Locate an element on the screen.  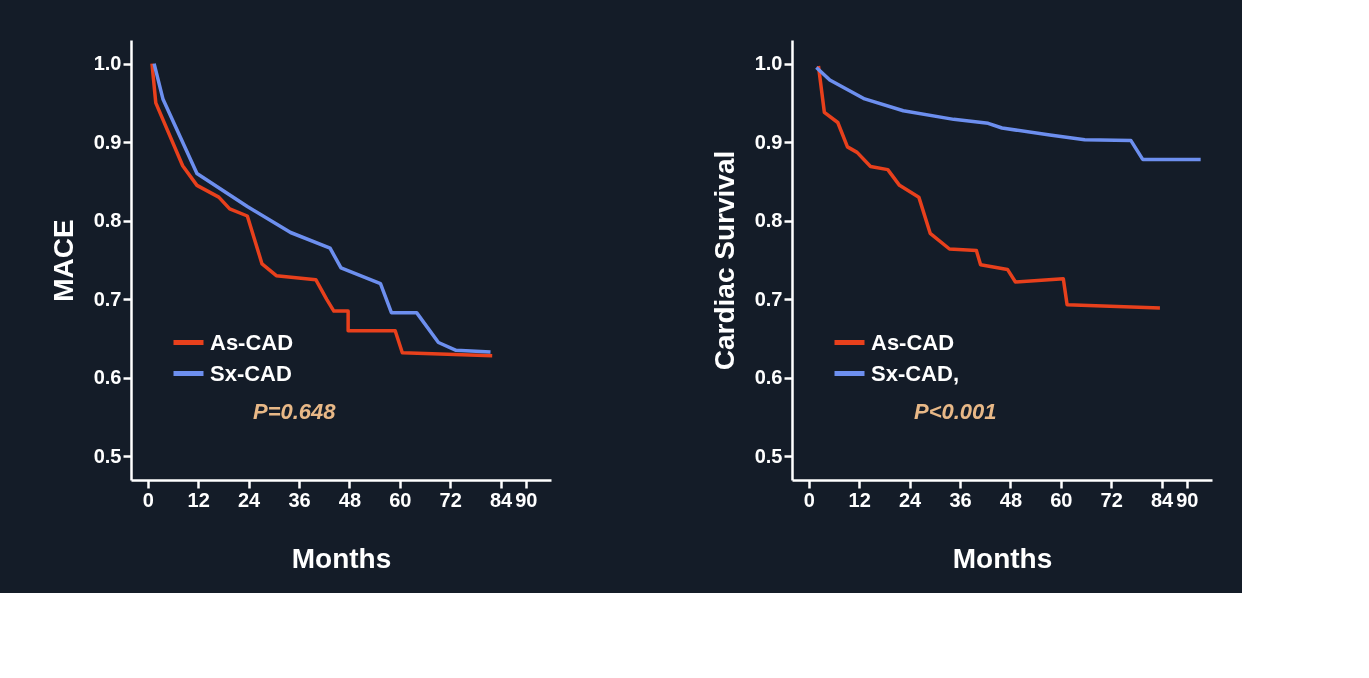
y-axis-title: MACE is located at coordinates (63, 260).